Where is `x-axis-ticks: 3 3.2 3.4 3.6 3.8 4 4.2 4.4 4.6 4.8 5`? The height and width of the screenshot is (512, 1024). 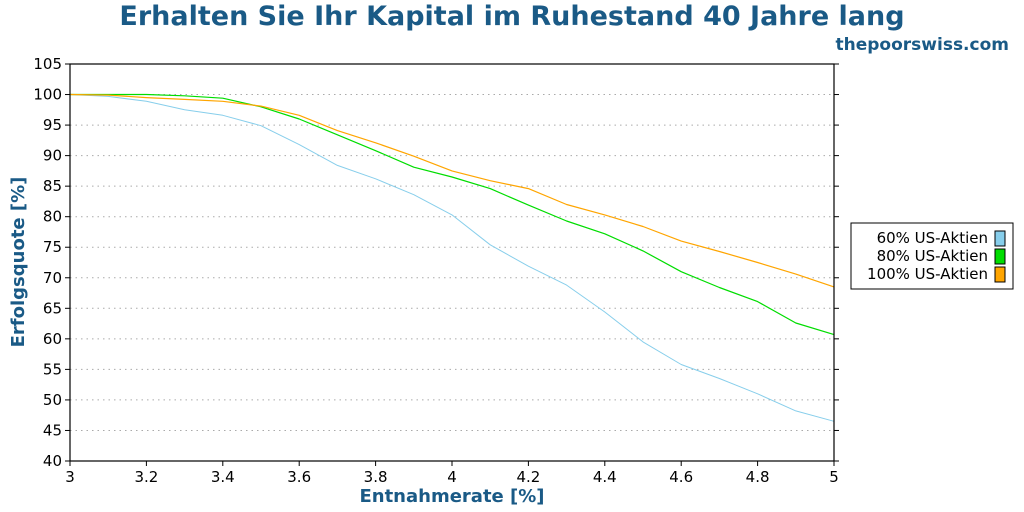
x-axis-ticks: 3 3.2 3.4 3.6 3.8 4 4.2 4.4 4.6 4.8 5 is located at coordinates (452, 473).